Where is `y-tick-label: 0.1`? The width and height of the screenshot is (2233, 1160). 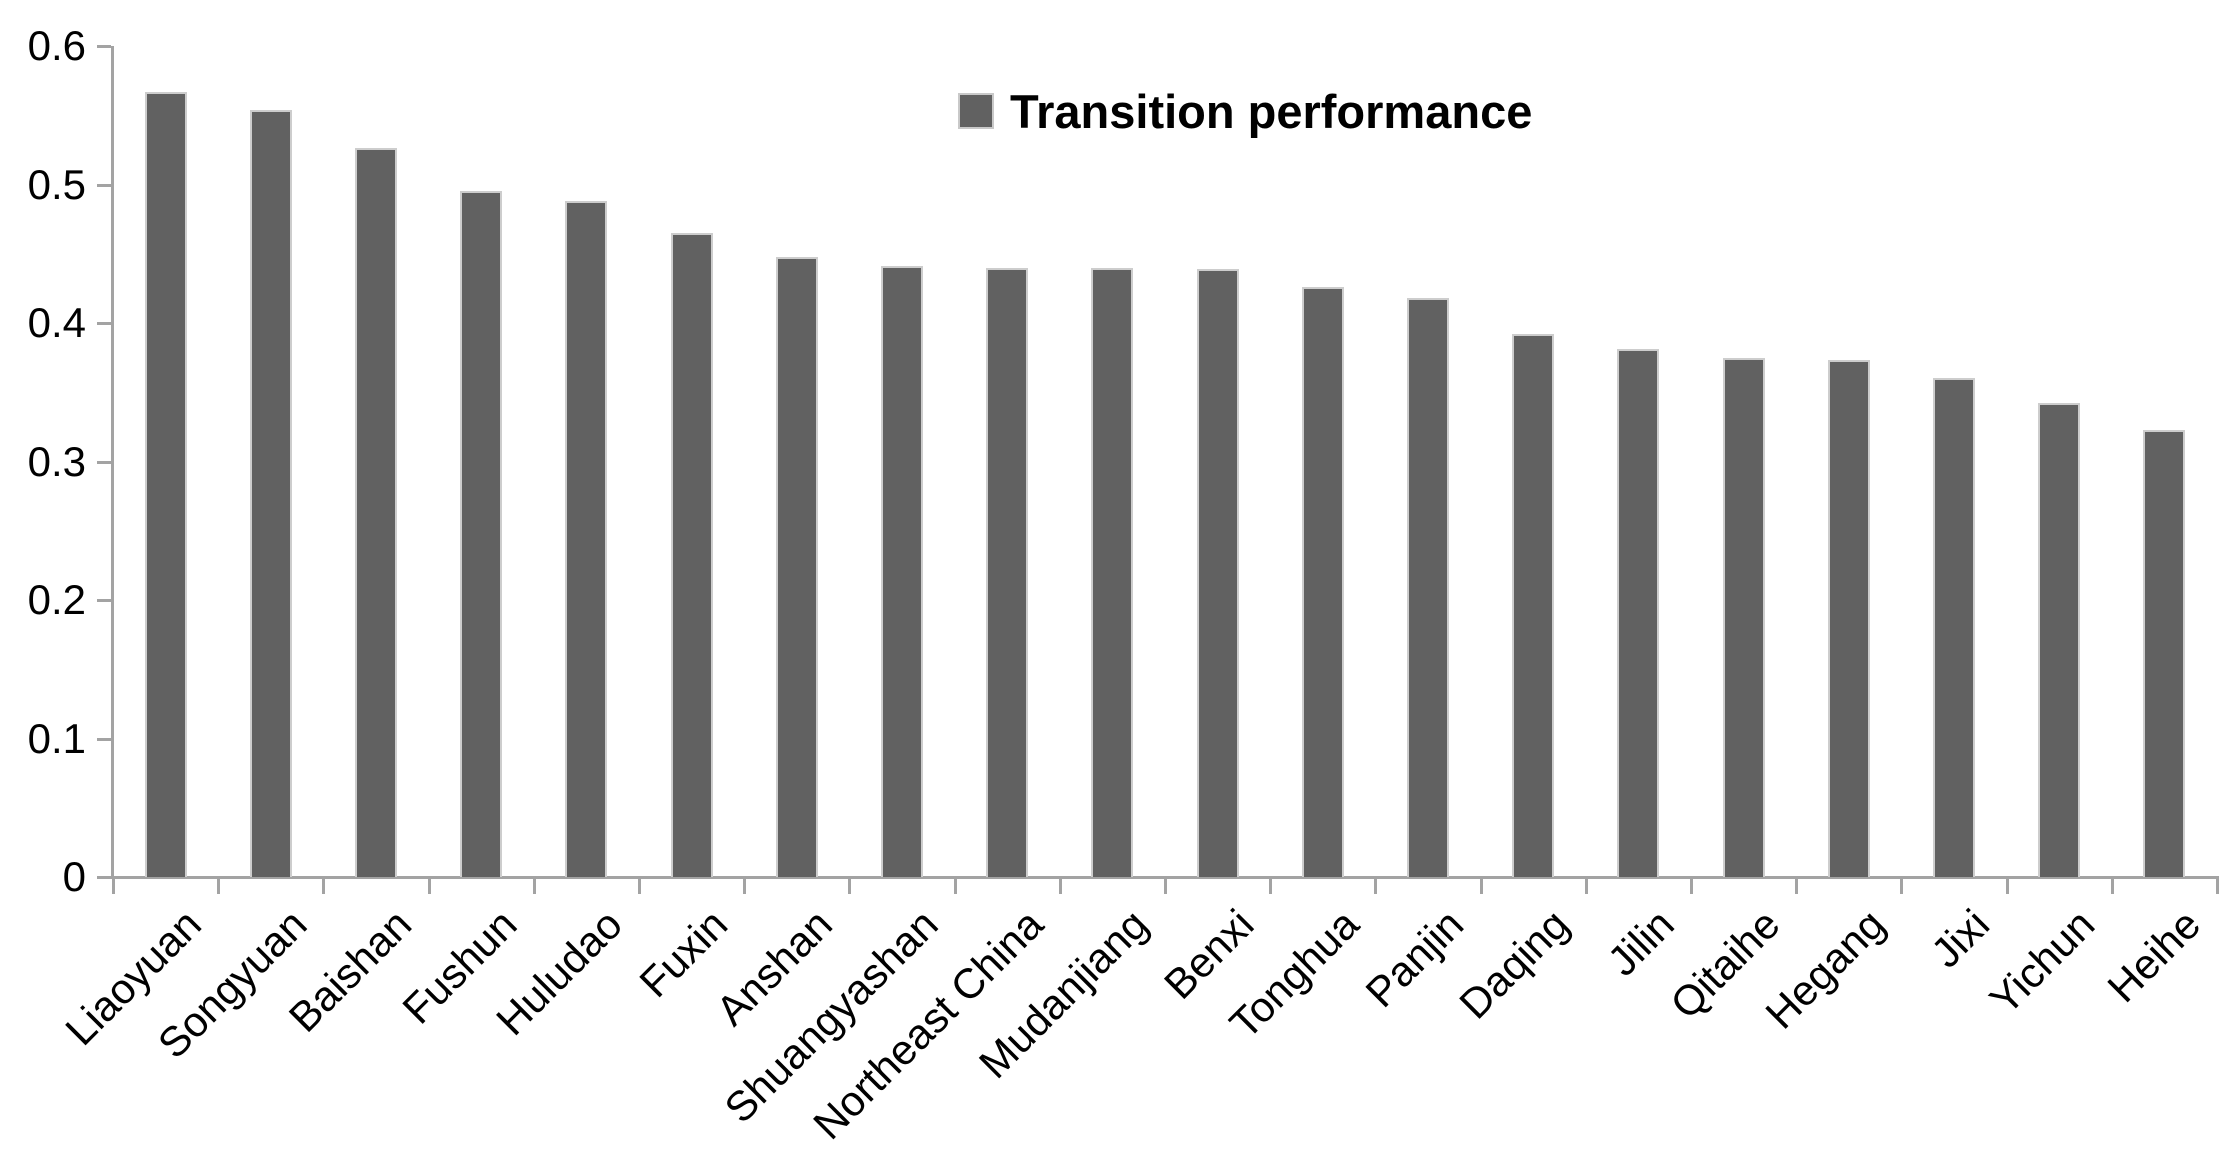
y-tick-label: 0.1 is located at coordinates (56, 738).